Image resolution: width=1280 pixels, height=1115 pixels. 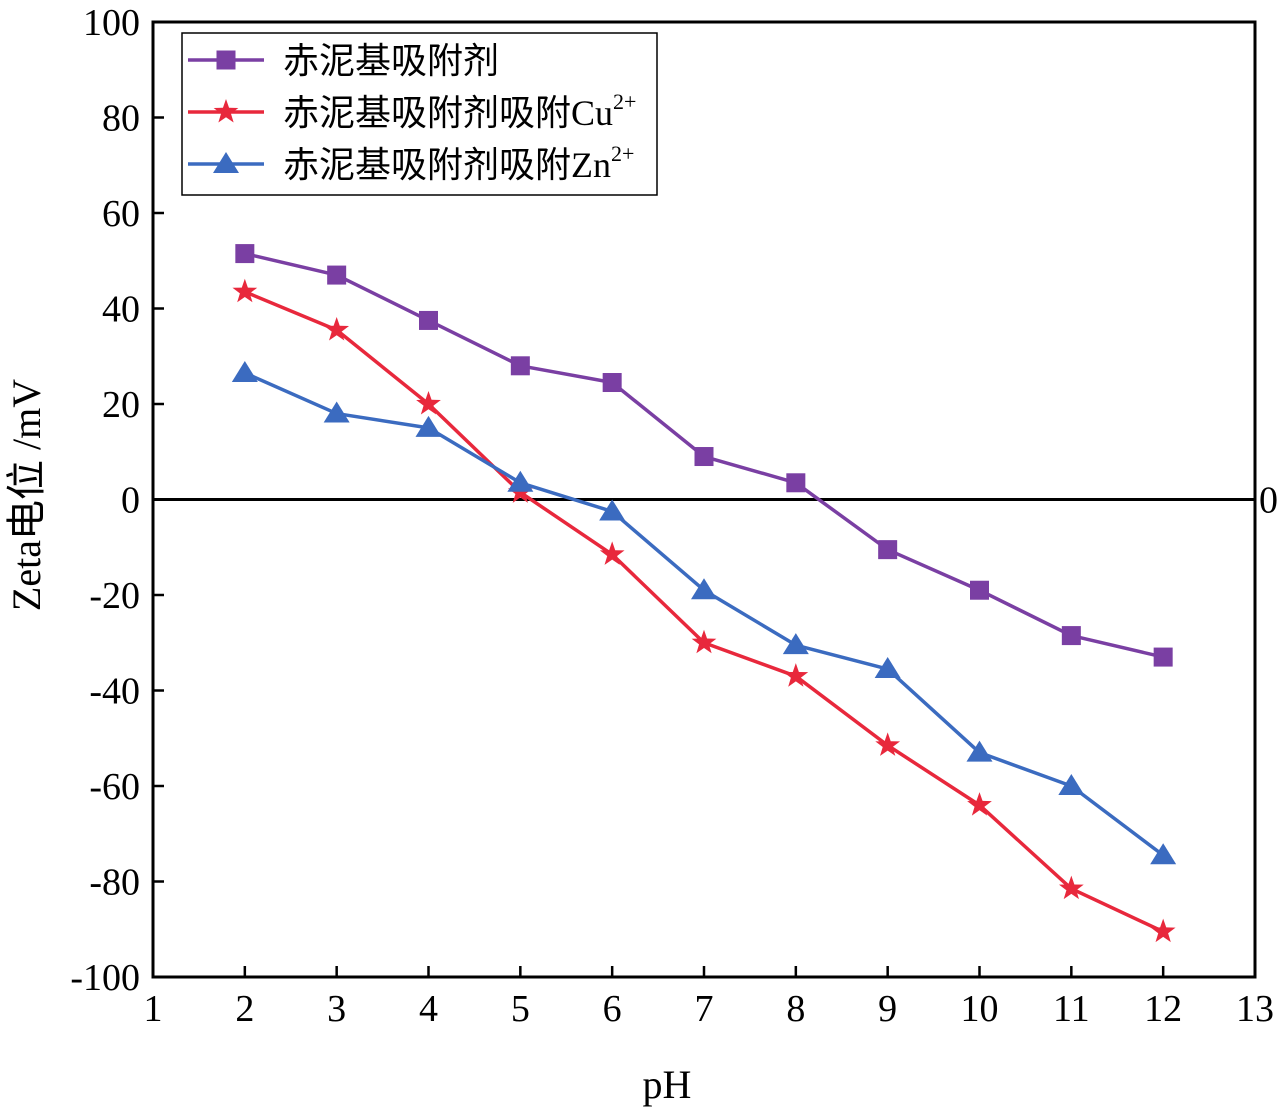 I want to click on x-tick-label: 3, so click(x=336, y=1009).